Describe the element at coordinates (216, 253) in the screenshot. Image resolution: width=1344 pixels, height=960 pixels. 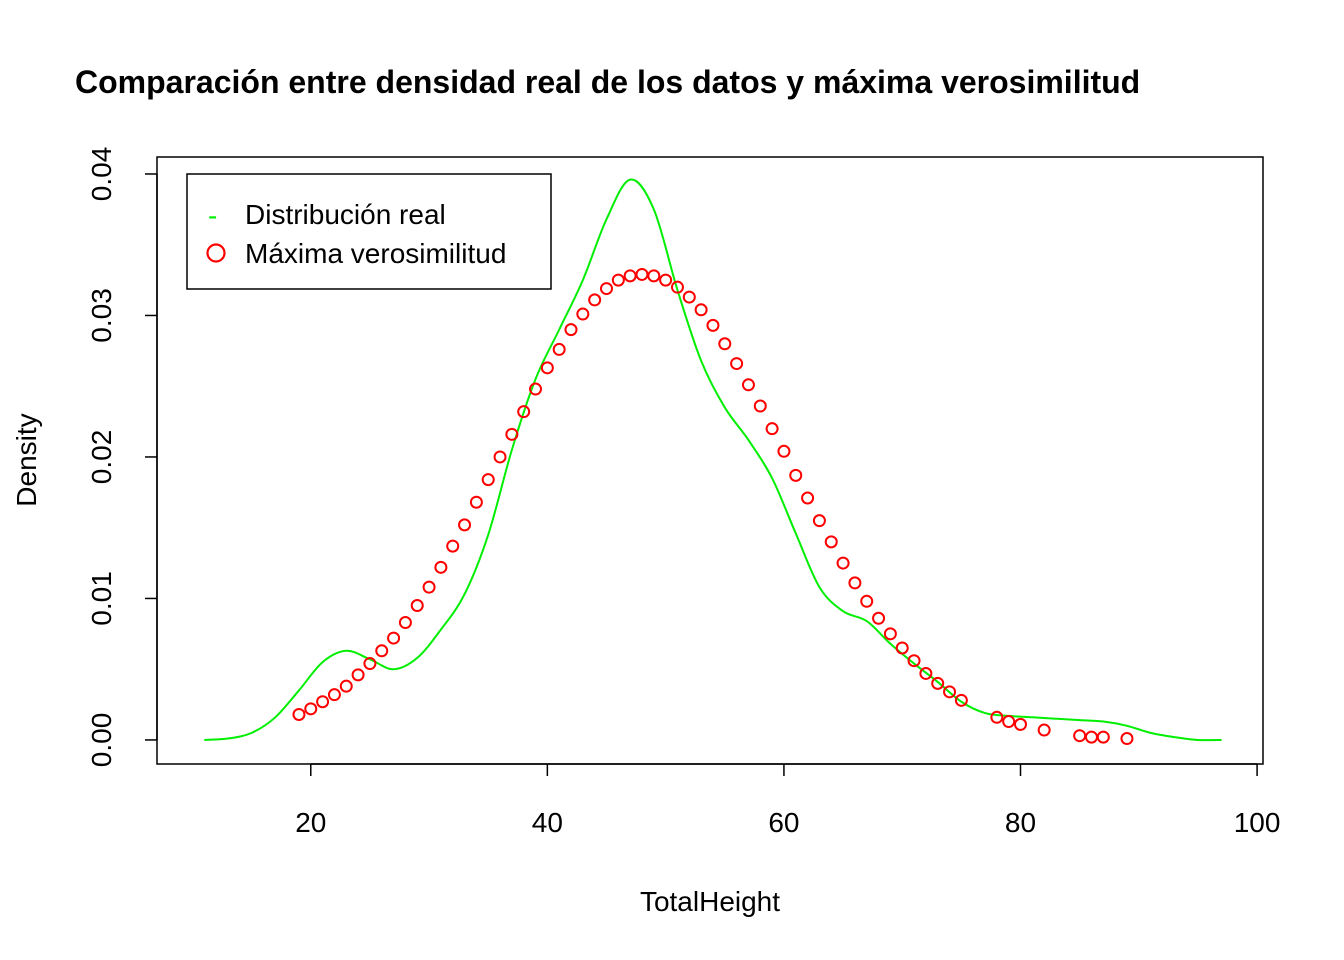
I see `legend-symbol-circle` at that location.